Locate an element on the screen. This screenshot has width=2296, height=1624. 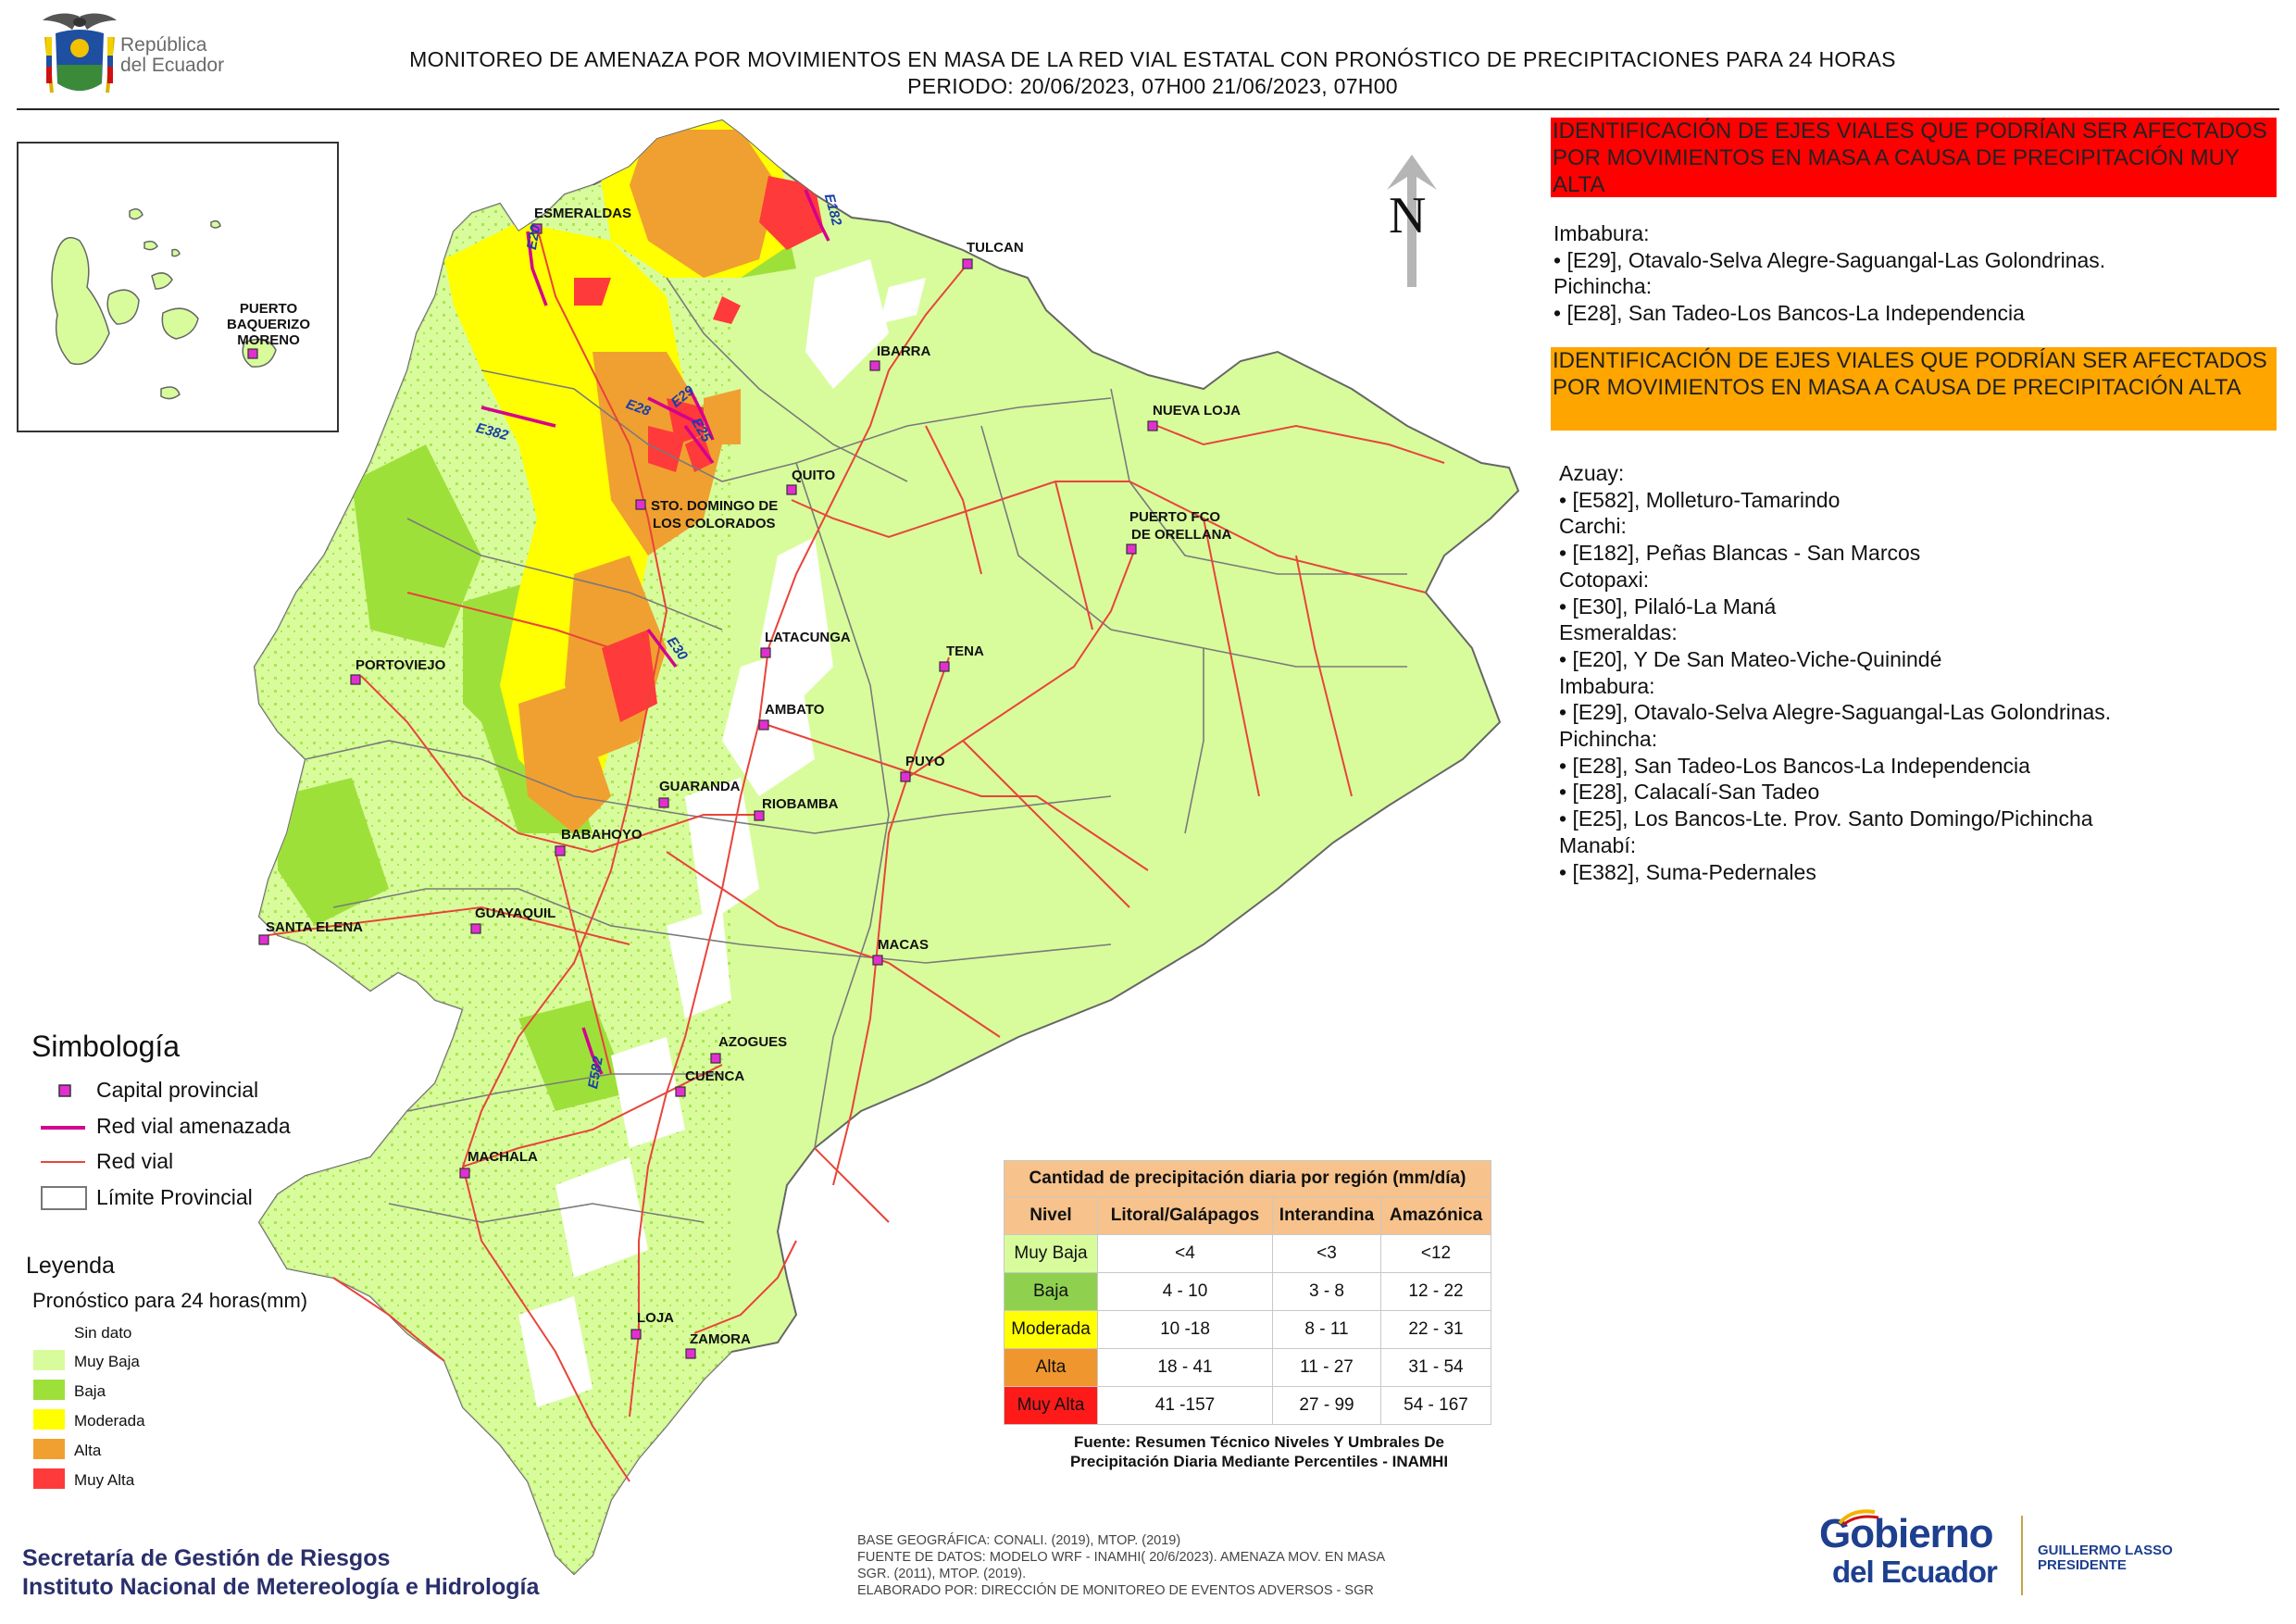
road-line-icon is located at coordinates (63, 1162).